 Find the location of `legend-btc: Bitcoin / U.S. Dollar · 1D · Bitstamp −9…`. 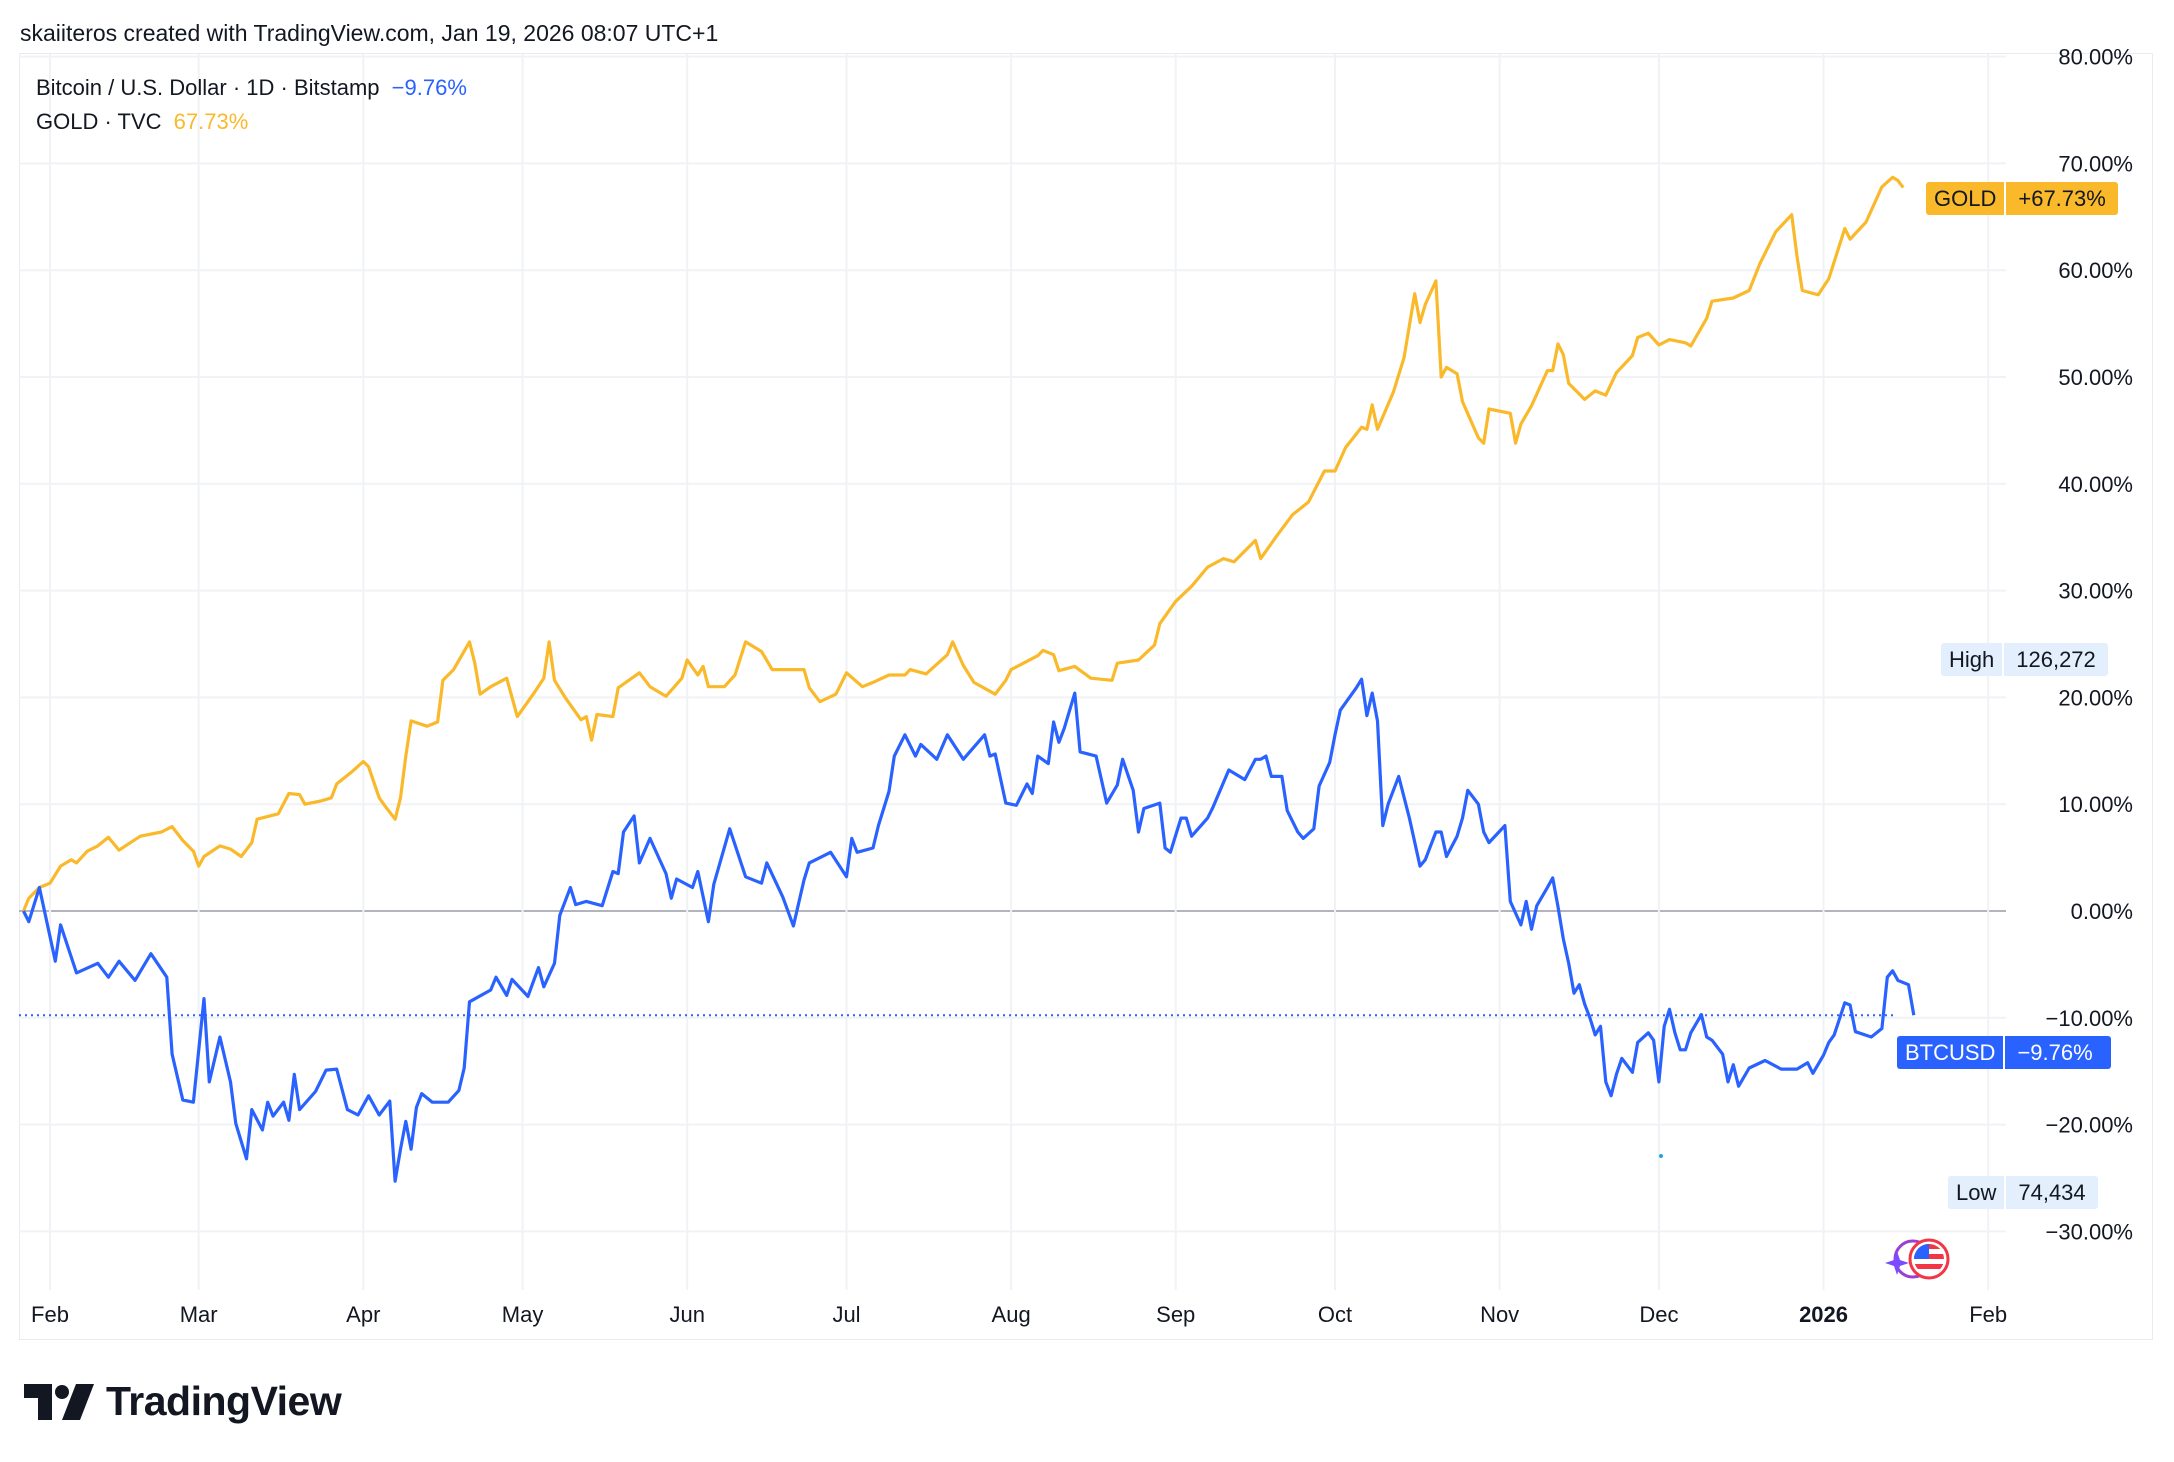

legend-btc: Bitcoin / U.S. Dollar · 1D · Bitstamp −9… is located at coordinates (254, 88).